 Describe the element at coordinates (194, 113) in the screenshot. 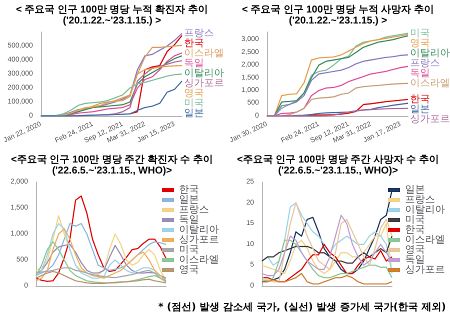

I see `text: 일본` at that location.